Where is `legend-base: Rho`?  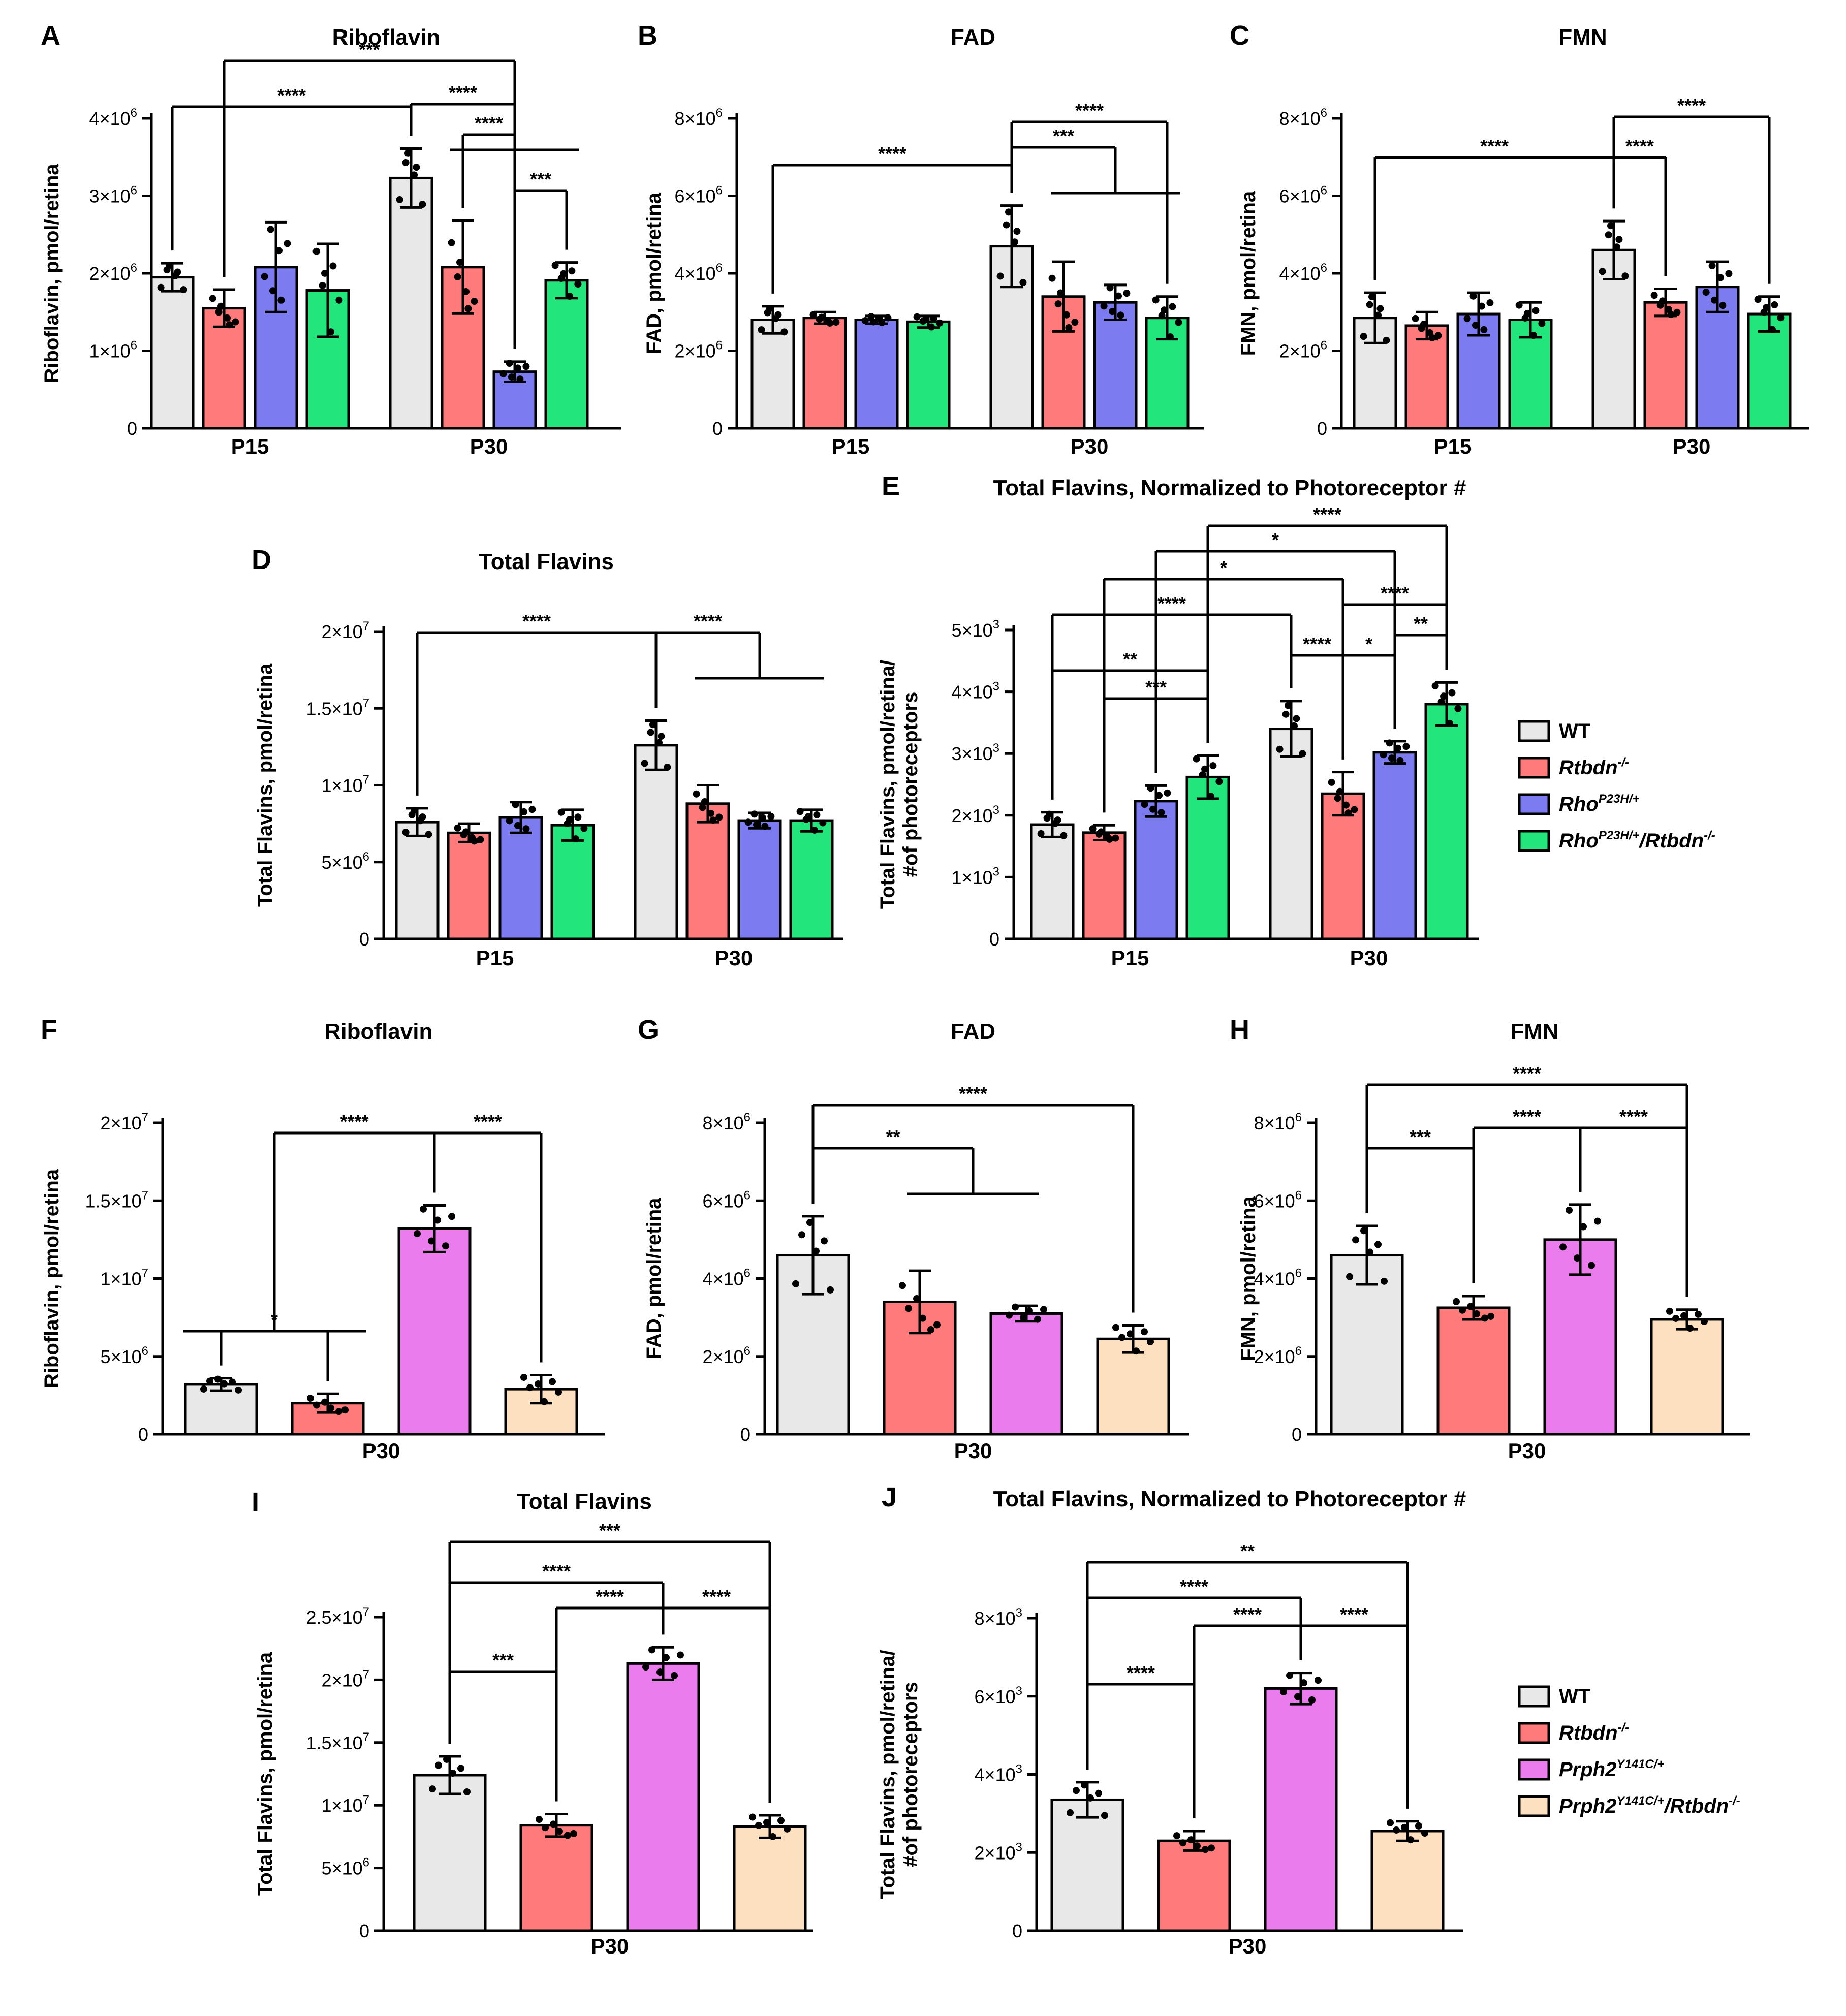 legend-base: Rho is located at coordinates (1579, 804).